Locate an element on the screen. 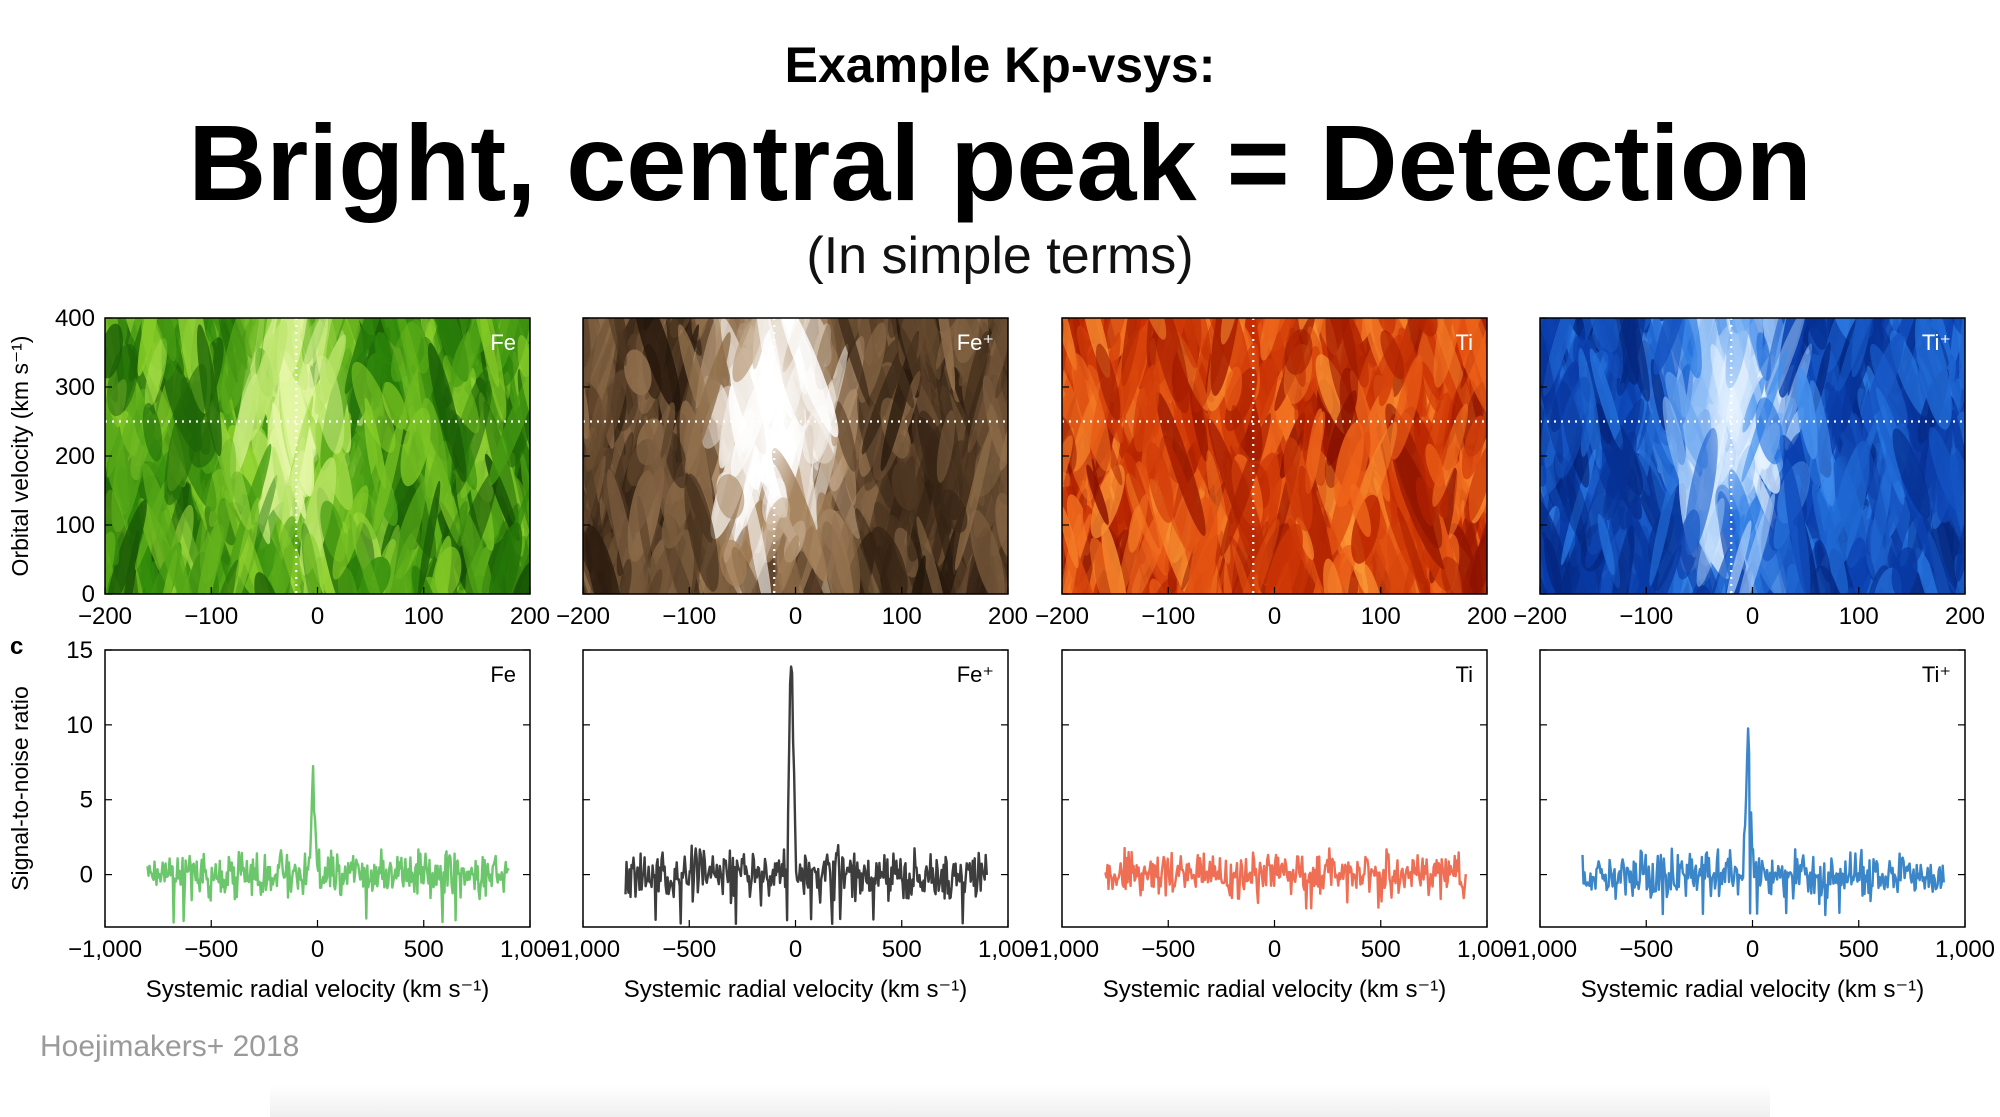 Image resolution: width=2000 pixels, height=1117 pixels. kp-vsys-map-2: Ti −200 −100 0 100 200 is located at coordinates (1271, 473).